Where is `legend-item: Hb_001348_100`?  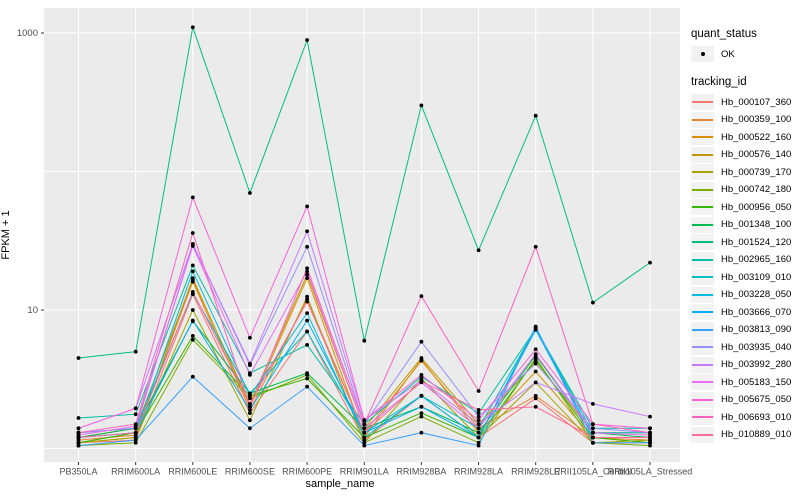 legend-item: Hb_001348_100 is located at coordinates (745, 224).